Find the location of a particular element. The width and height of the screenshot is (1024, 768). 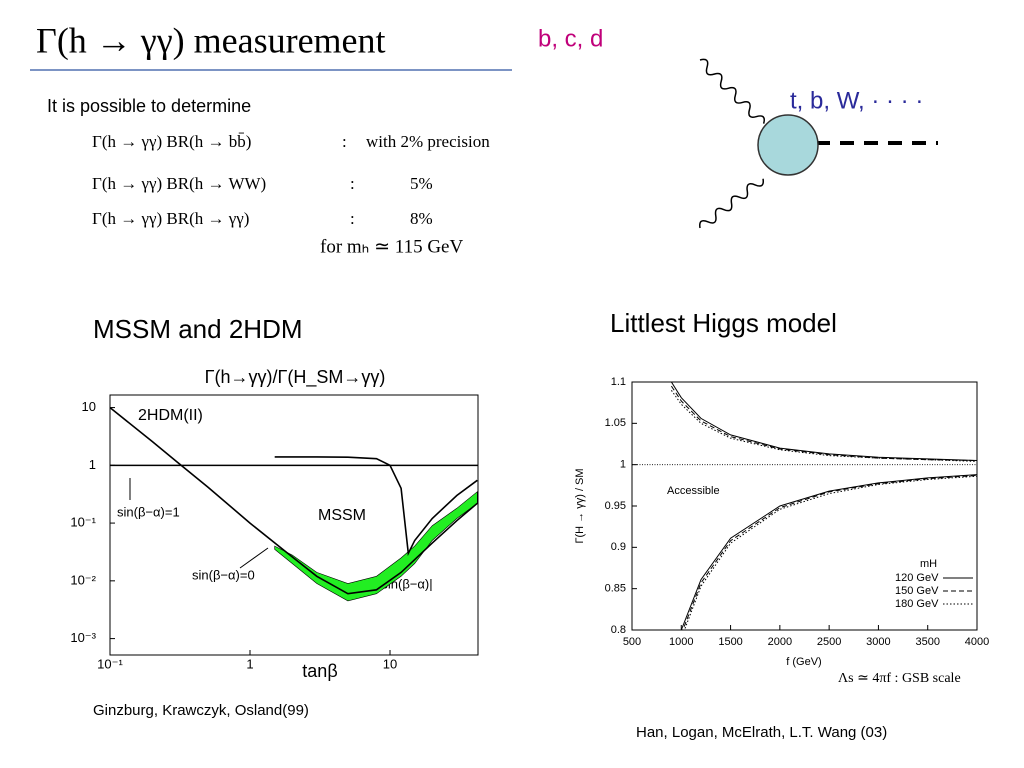

x-tick-label: 10⁻¹ is located at coordinates (110, 663).